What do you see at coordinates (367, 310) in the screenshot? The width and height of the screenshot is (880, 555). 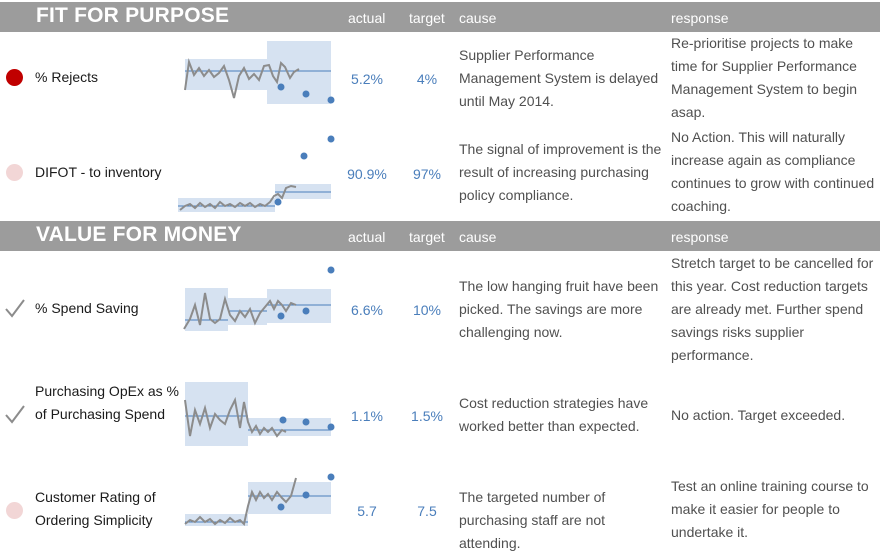 I see `actual-value: 6.6%` at bounding box center [367, 310].